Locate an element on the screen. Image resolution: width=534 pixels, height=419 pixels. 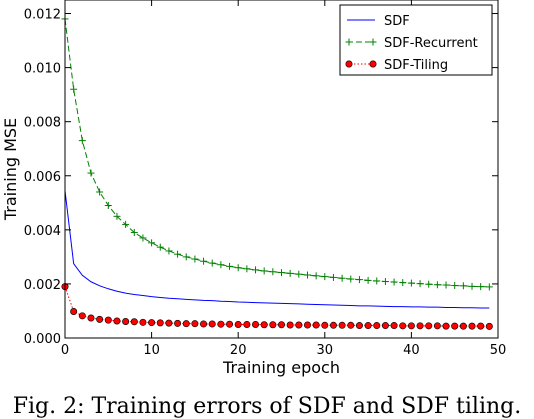
y-tick-label: 0.000 is located at coordinates (42, 339).